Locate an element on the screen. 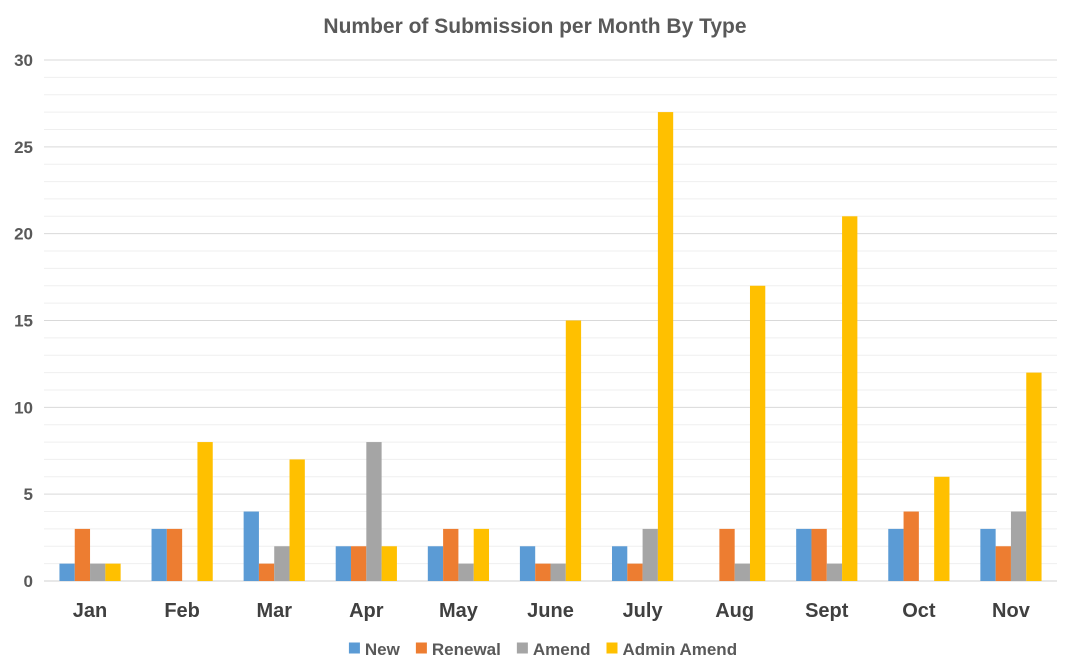 The image size is (1071, 670). x-tick-label: Oct is located at coordinates (919, 611).